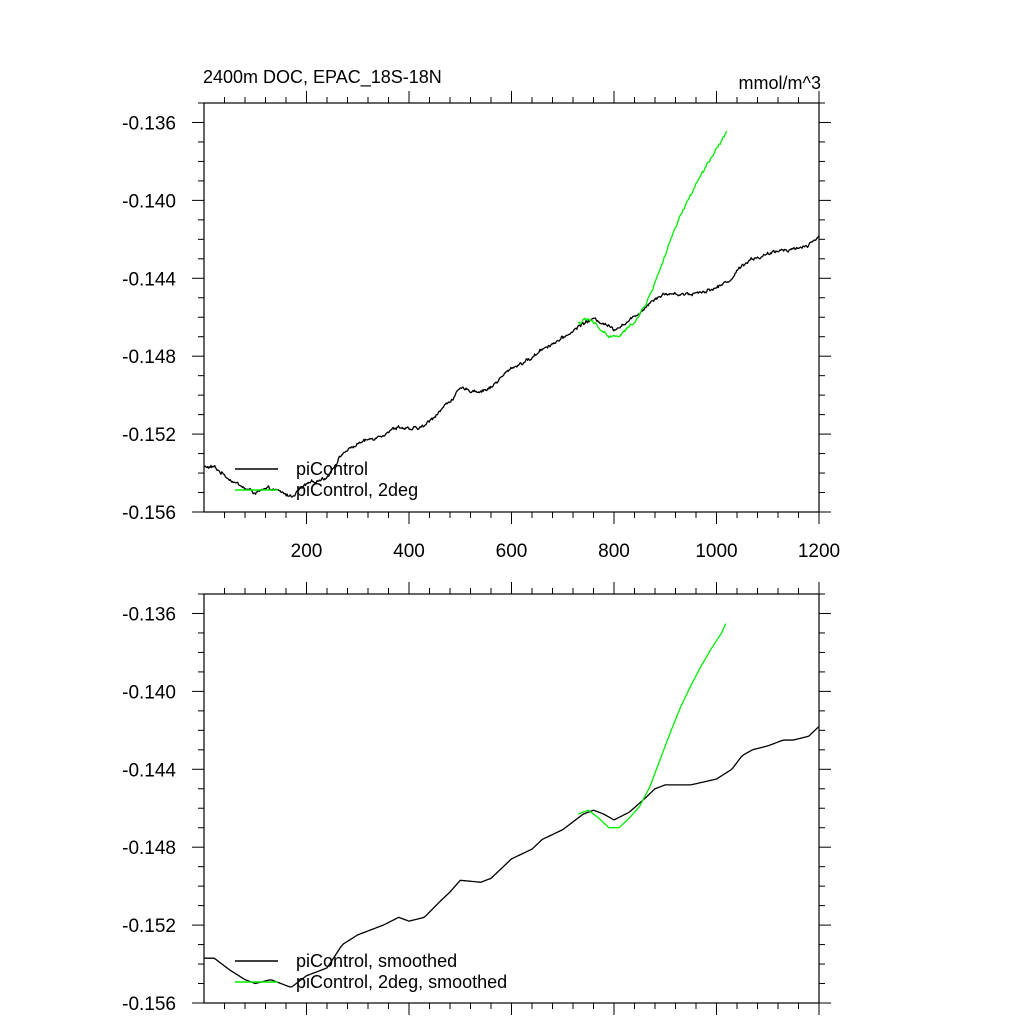  I want to click on units-label: mmol/m^3, so click(780, 83).